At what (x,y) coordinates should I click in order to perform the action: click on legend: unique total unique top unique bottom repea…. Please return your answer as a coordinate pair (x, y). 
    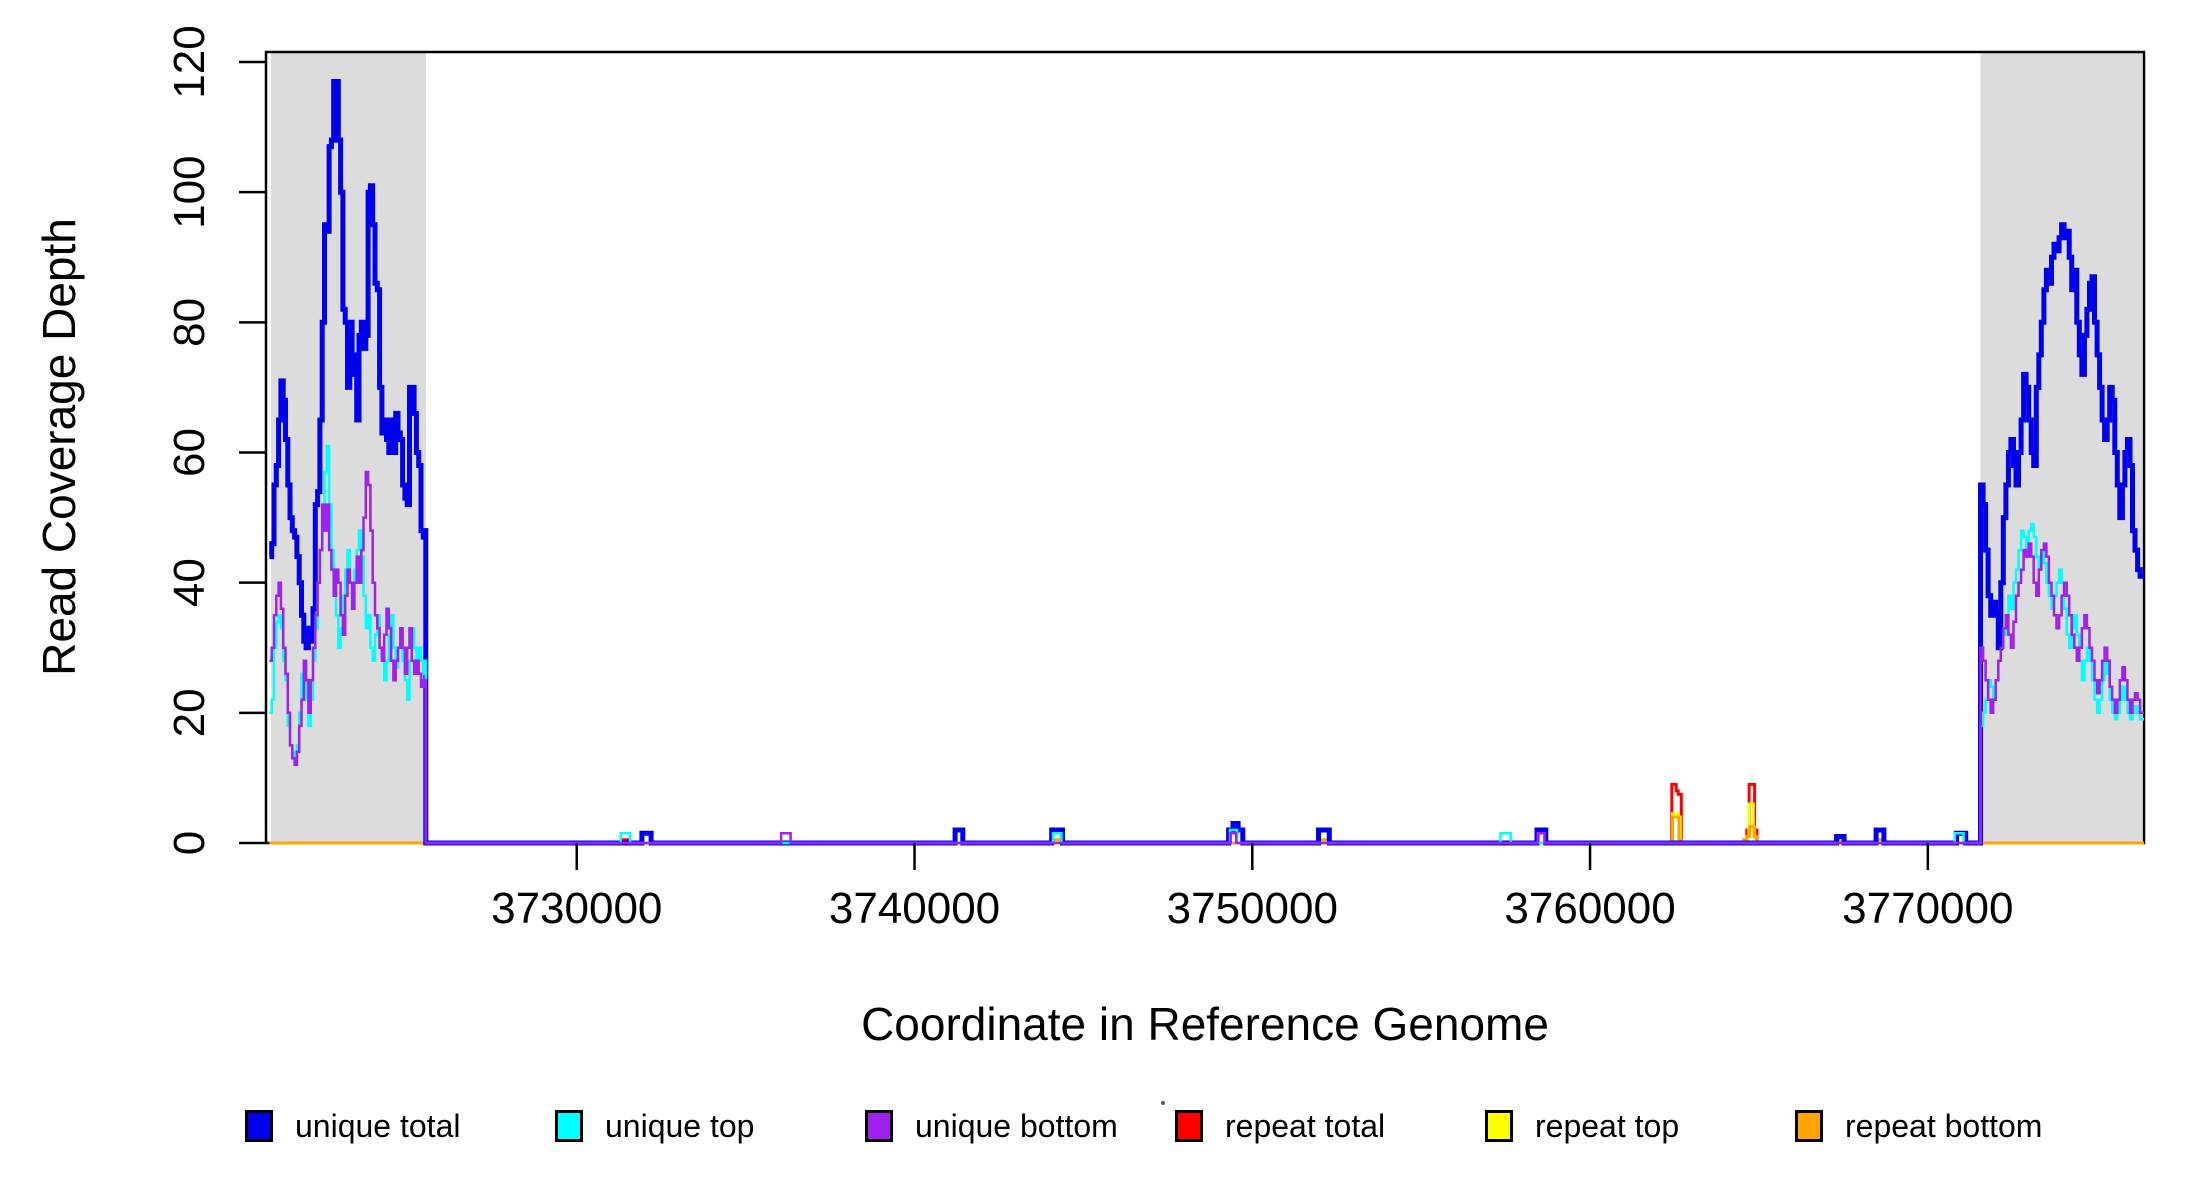
    Looking at the image, I should click on (1175, 1126).